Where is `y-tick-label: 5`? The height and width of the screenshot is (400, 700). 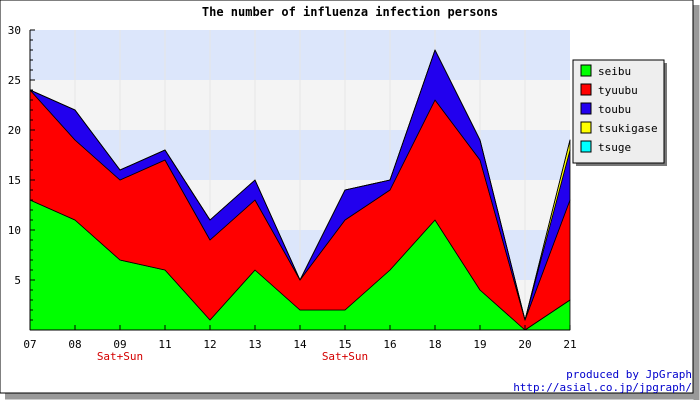
y-tick-label: 5 is located at coordinates (17, 280).